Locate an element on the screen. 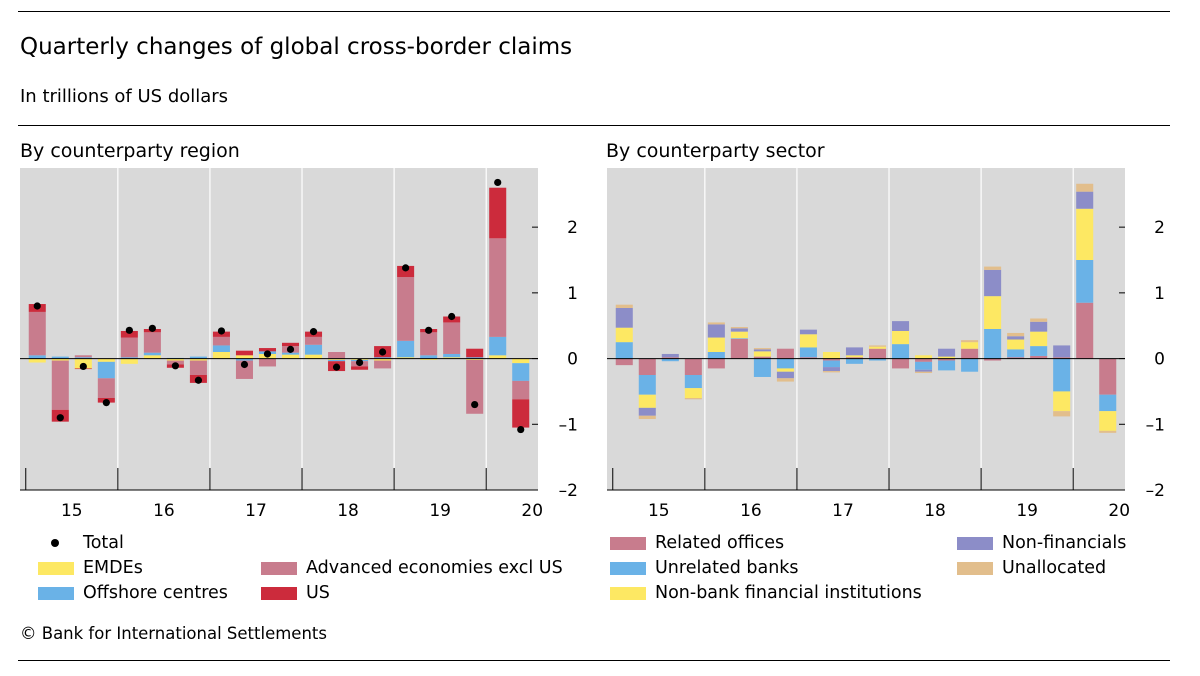 The image size is (1200, 676). bar-offshore-2015Q2 is located at coordinates (60, 357).